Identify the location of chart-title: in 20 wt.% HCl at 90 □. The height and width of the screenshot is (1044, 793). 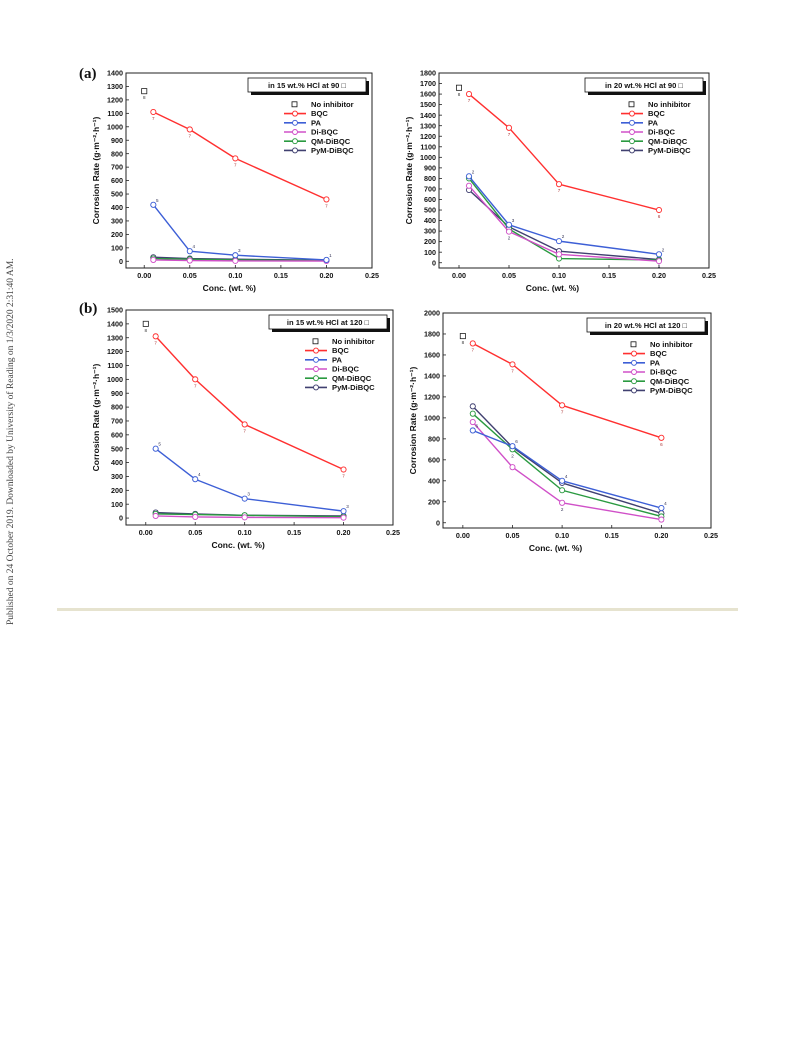
(644, 85).